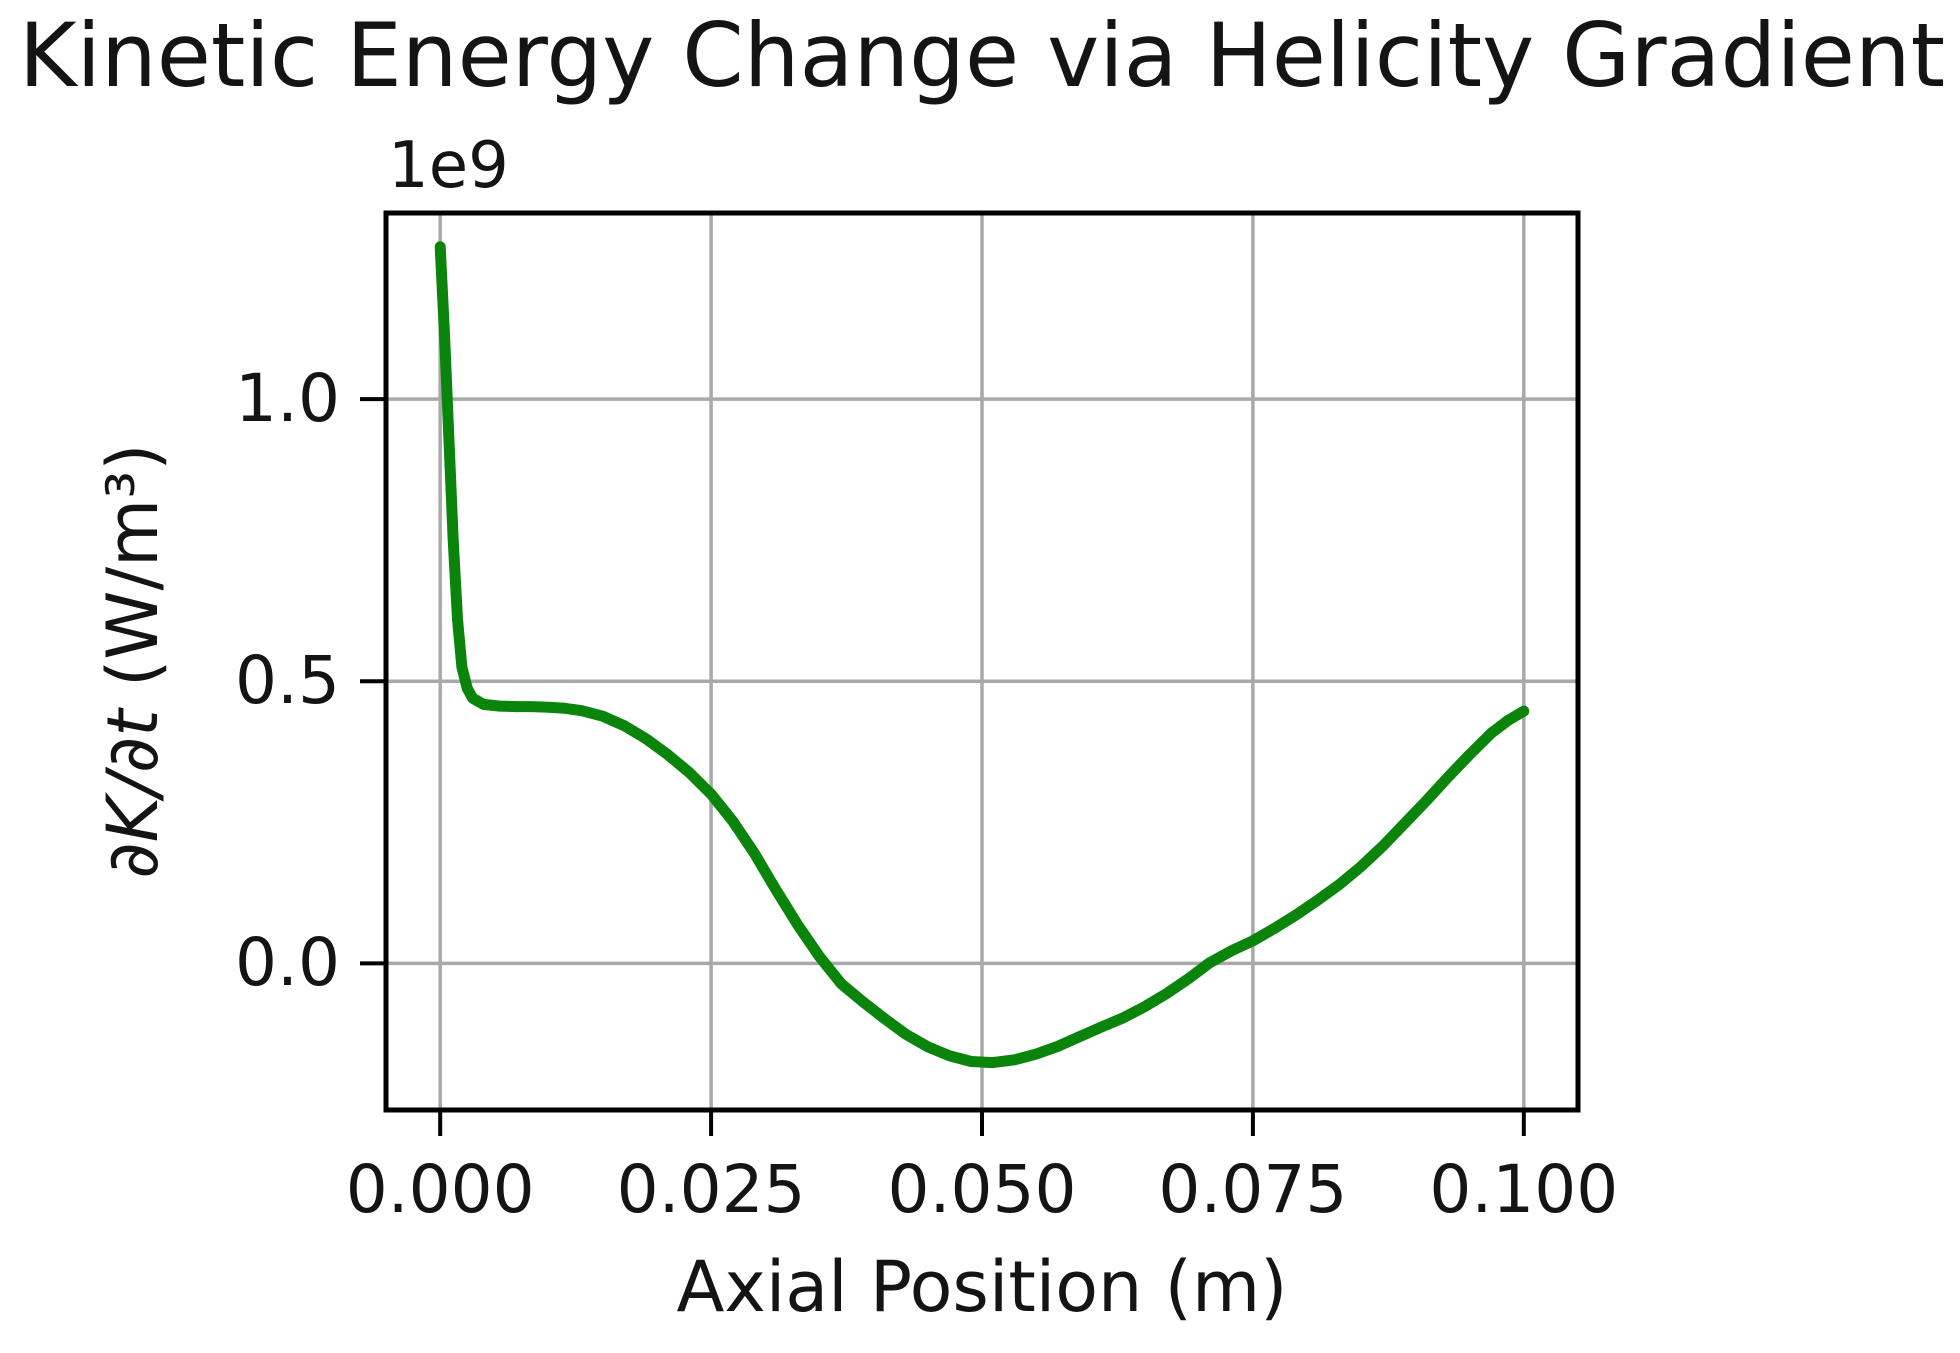  Describe the element at coordinates (287, 963) in the screenshot. I see `y-tick-label: 0.0` at that location.